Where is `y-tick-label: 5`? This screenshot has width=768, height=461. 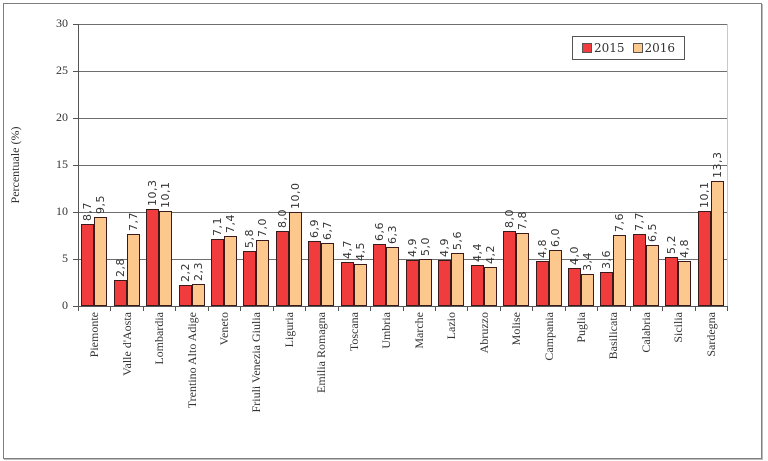 y-tick-label: 5 is located at coordinates (65, 258).